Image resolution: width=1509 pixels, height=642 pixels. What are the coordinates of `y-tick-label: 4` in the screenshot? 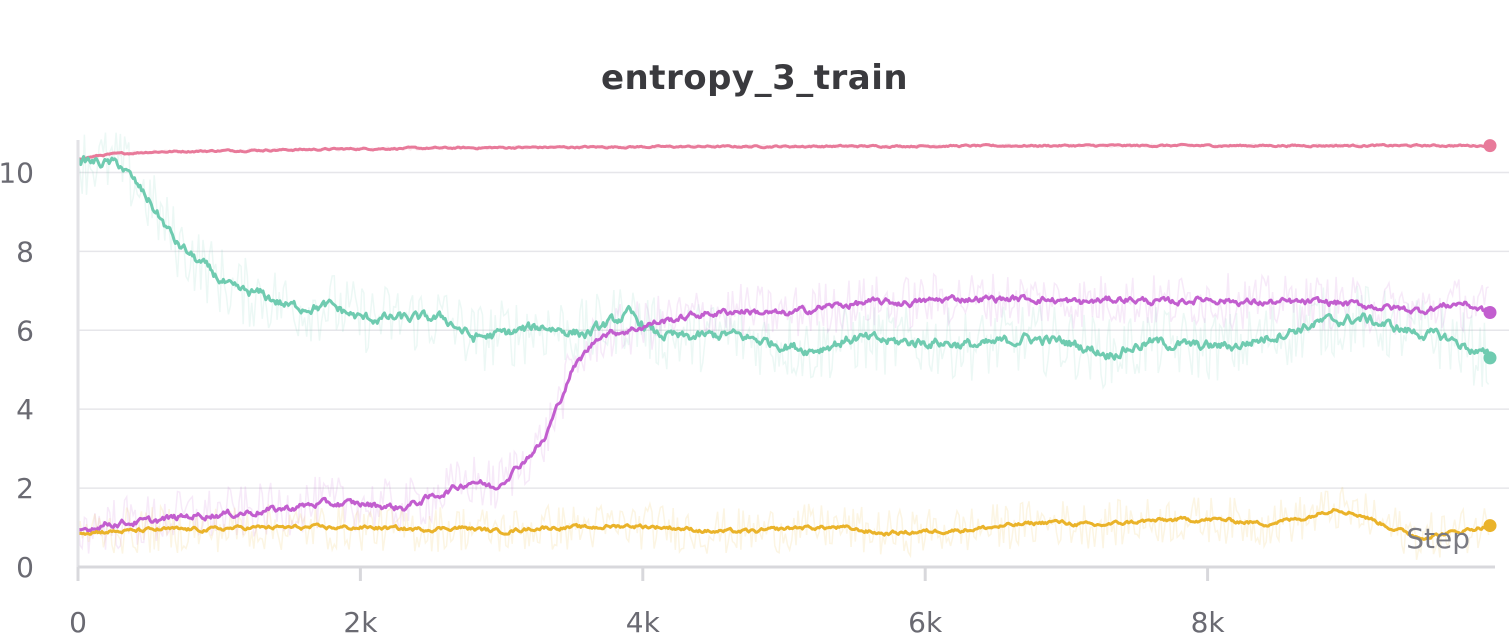 It's located at (25, 409).